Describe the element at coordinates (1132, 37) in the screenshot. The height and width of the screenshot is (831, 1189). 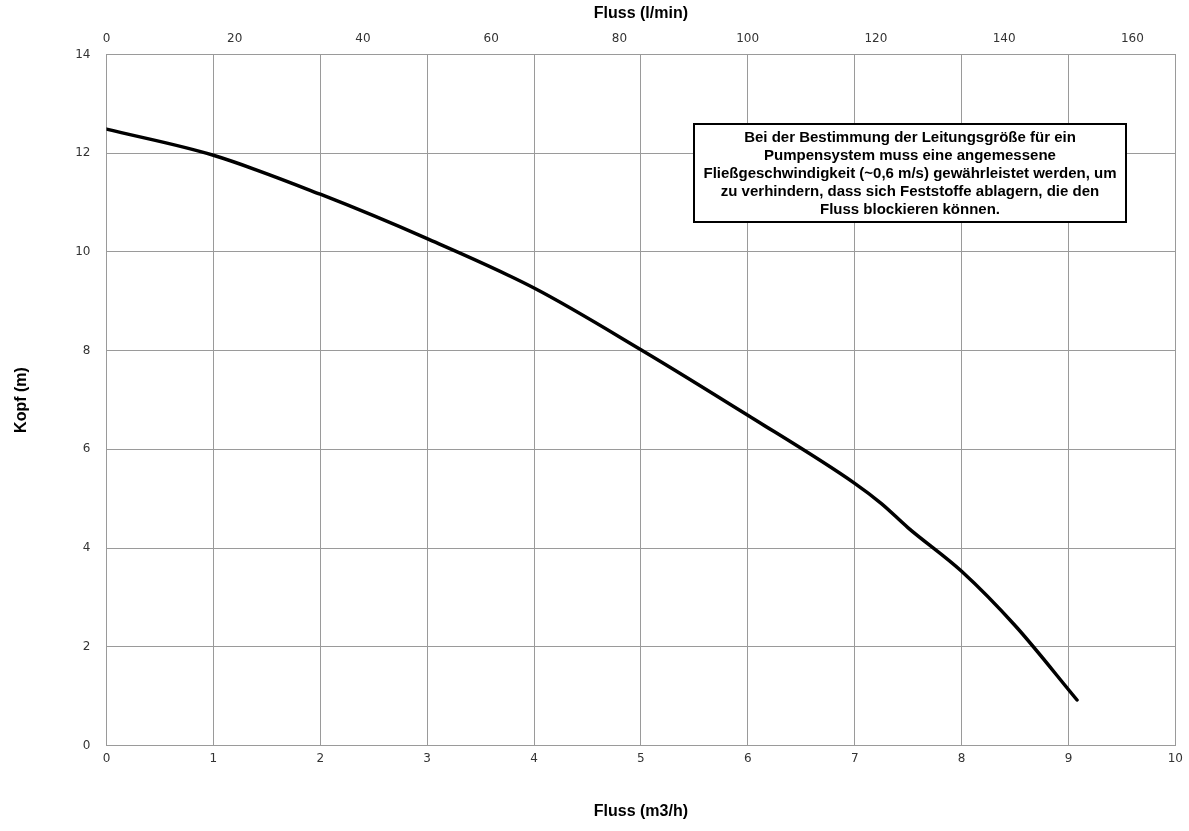
I see `x2-tick-label: 160` at that location.